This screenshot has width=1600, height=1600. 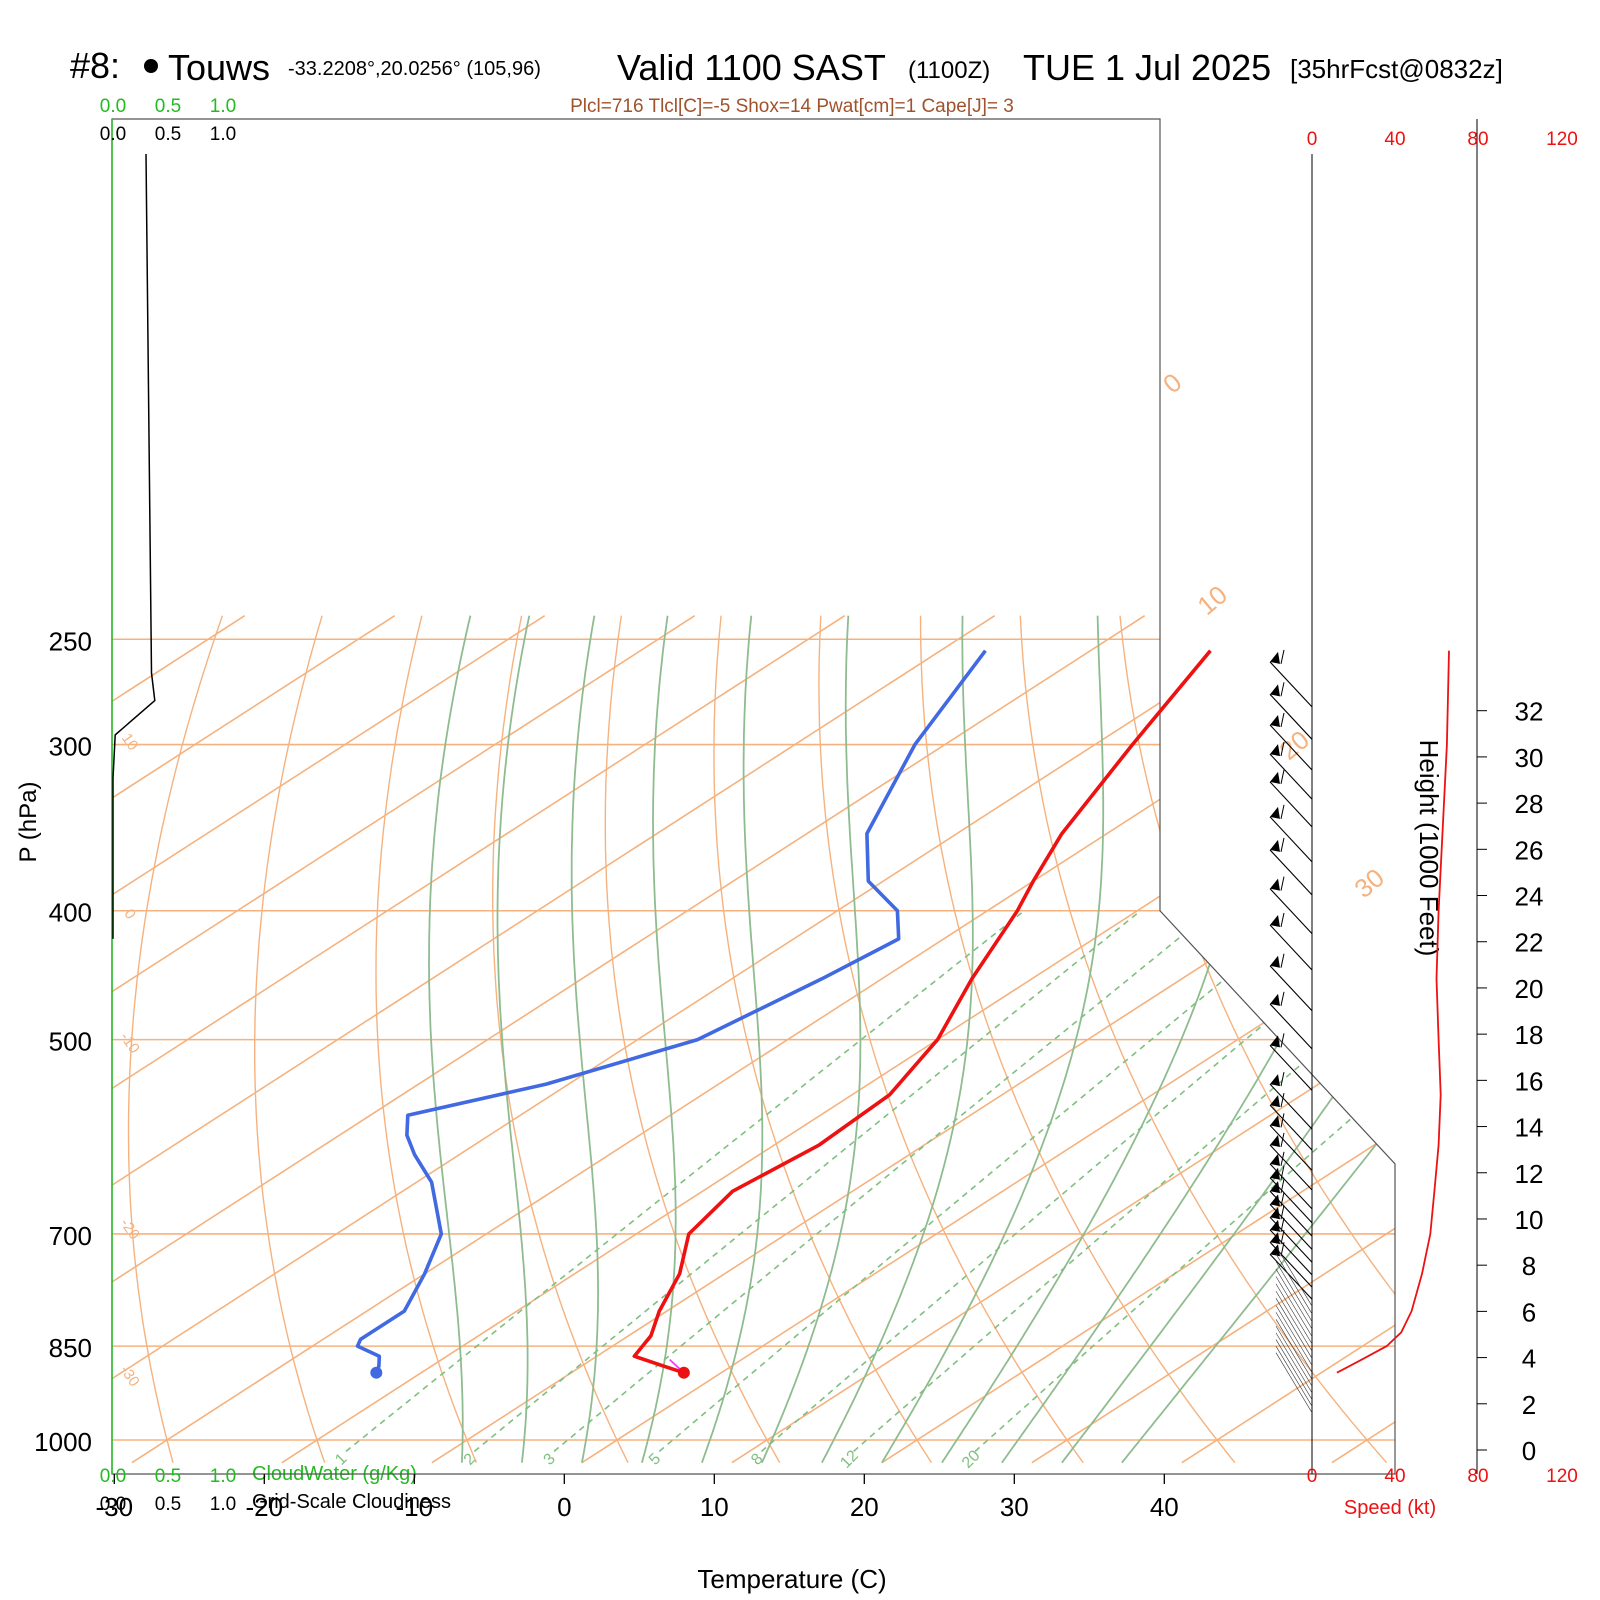 What do you see at coordinates (1014, 1507) in the screenshot?
I see `temp-tick-label: 30` at bounding box center [1014, 1507].